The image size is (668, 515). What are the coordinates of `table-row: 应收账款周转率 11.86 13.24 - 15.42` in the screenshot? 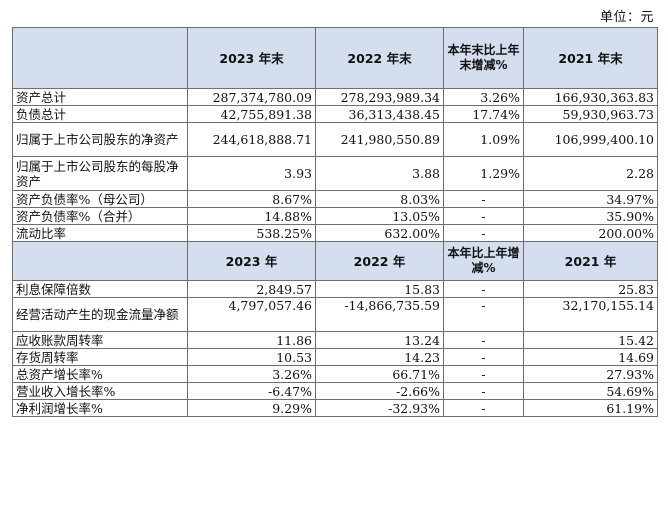 It's located at (335, 340).